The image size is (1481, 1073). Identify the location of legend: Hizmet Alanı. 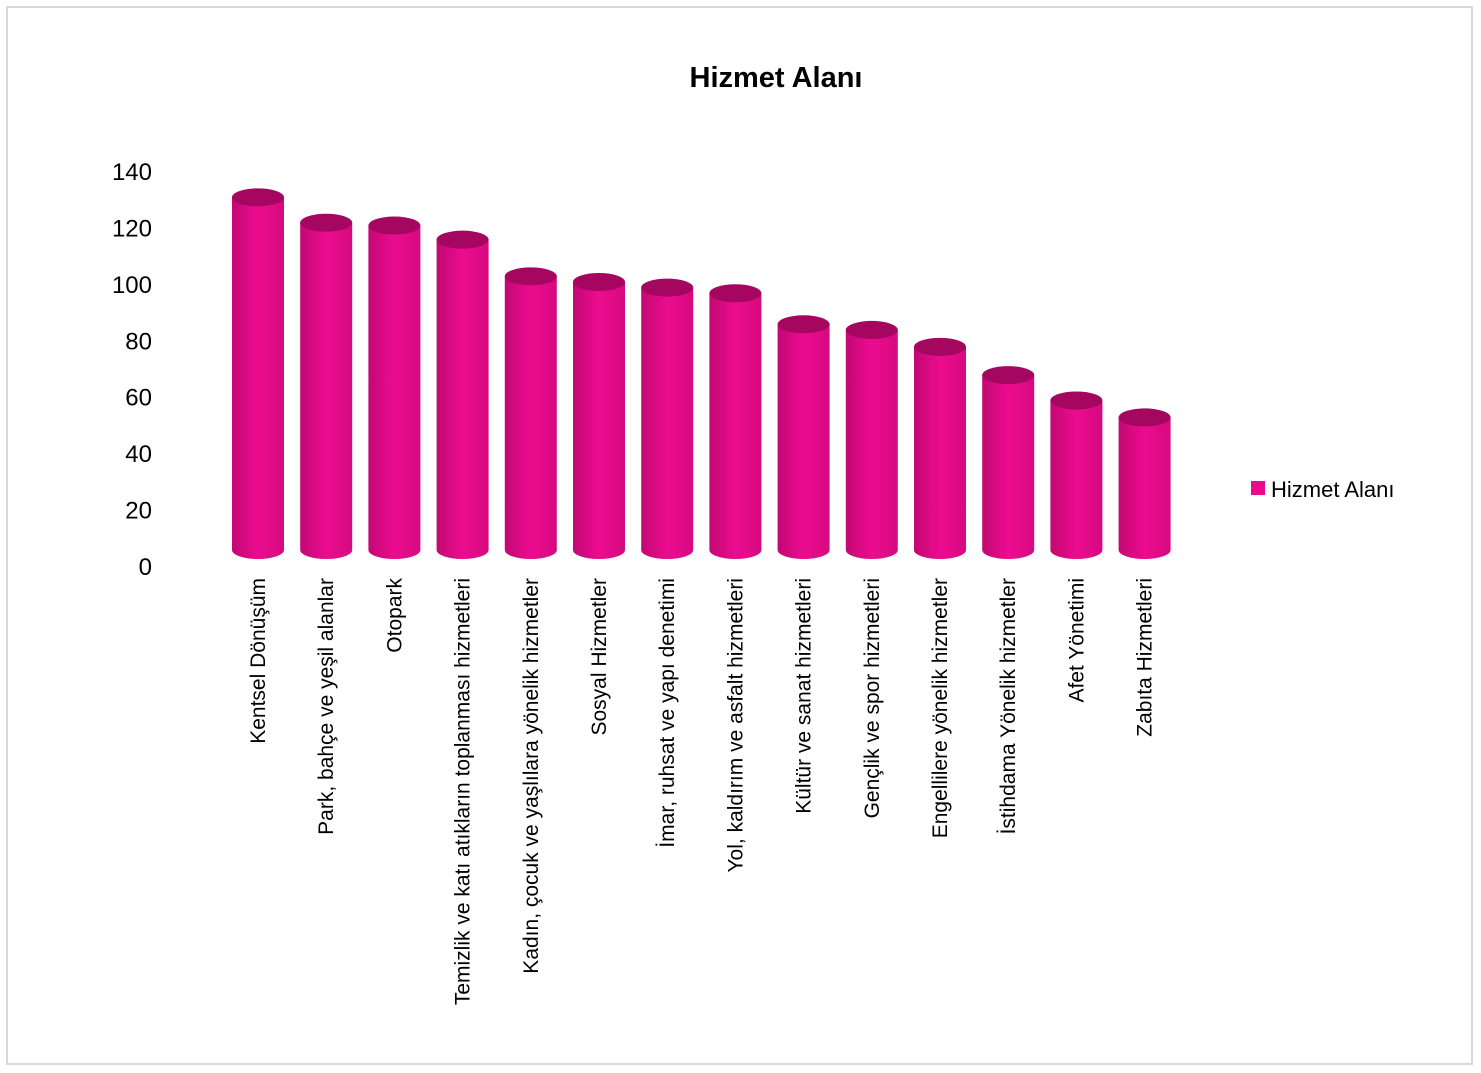
(1323, 489).